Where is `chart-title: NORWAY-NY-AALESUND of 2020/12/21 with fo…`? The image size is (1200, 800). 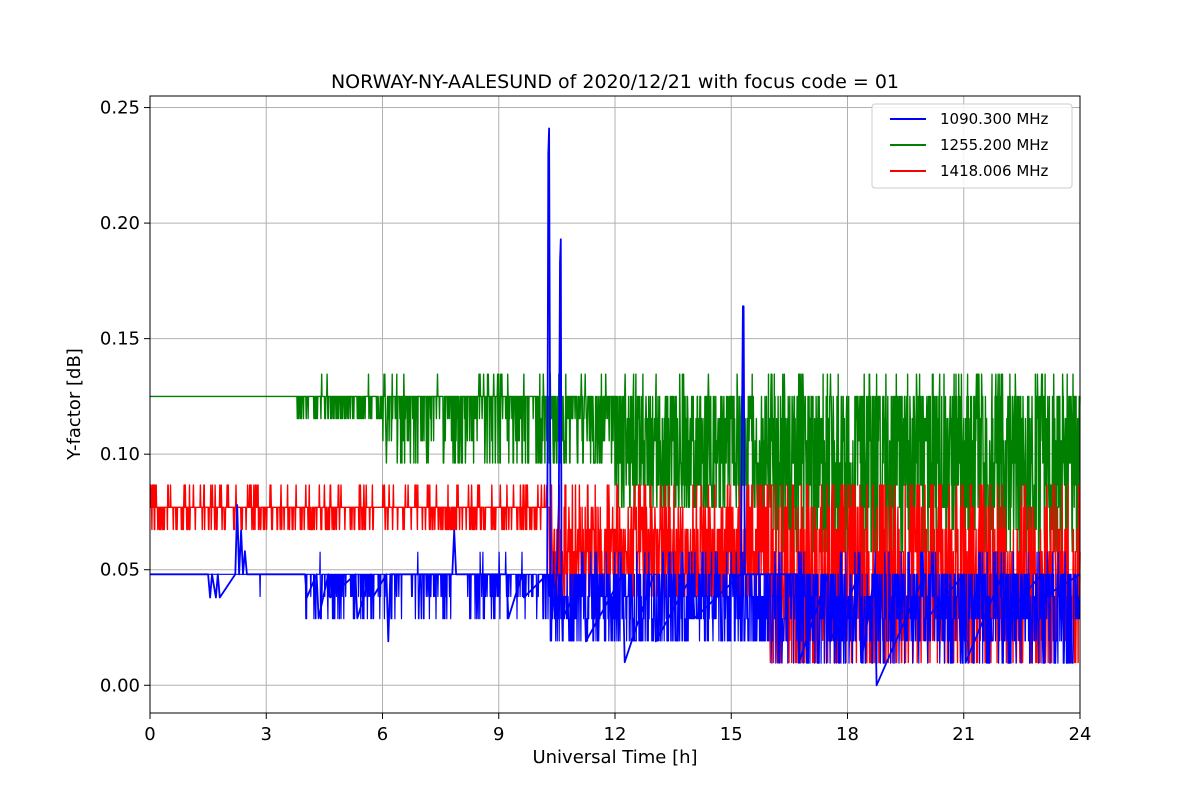 chart-title: NORWAY-NY-AALESUND of 2020/12/21 with fo… is located at coordinates (615, 82).